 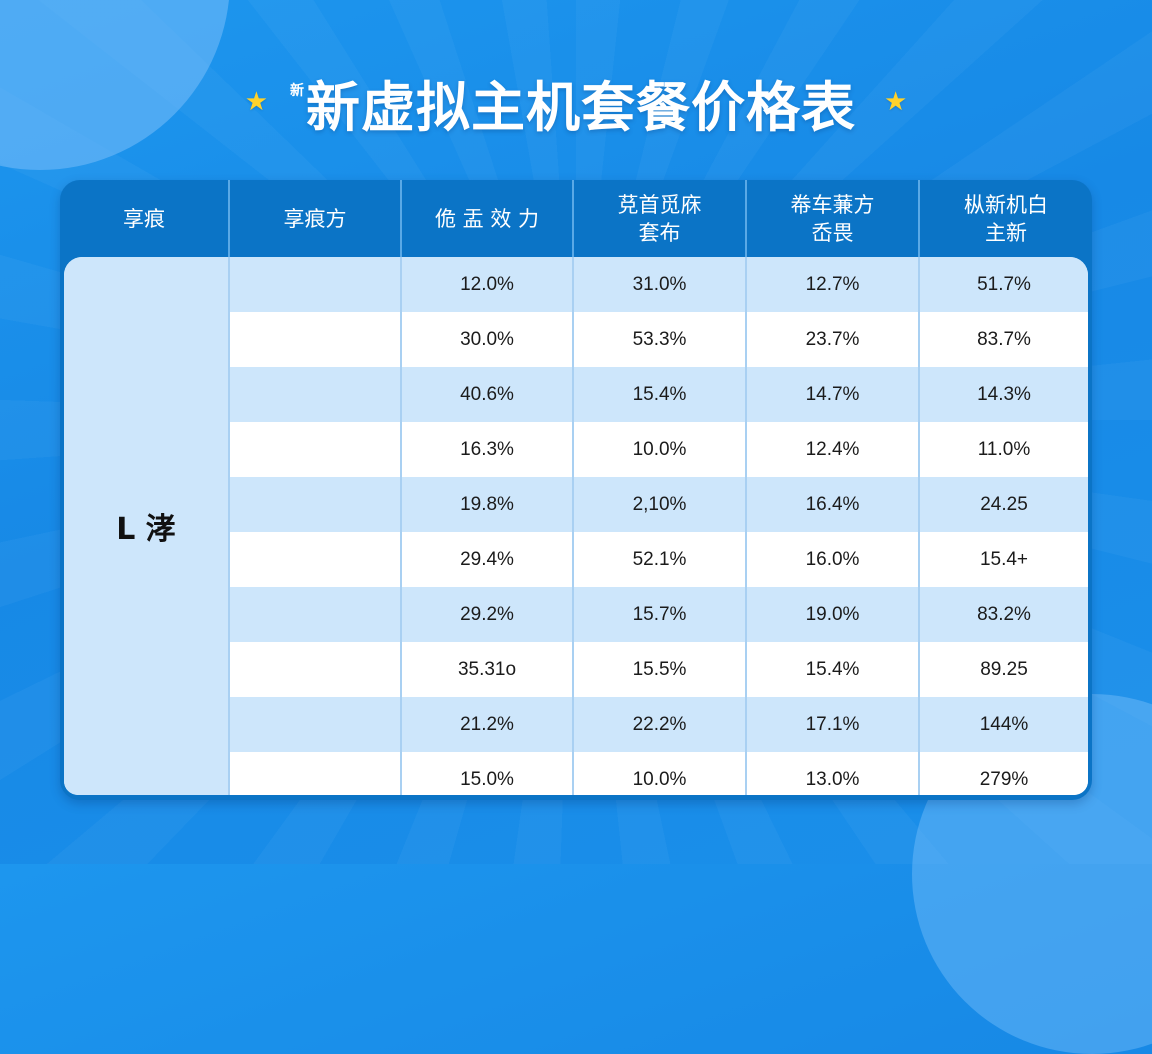 I want to click on table-row: 35.31o 15.5% 15.4% 89.25, so click(x=659, y=669).